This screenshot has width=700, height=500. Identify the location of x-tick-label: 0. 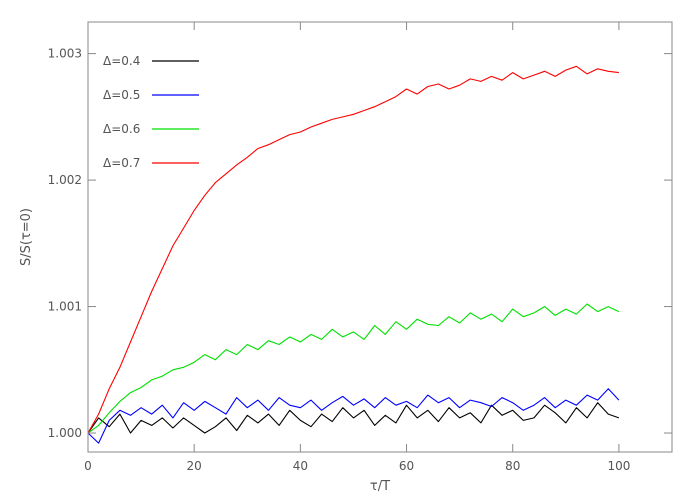
(88, 466).